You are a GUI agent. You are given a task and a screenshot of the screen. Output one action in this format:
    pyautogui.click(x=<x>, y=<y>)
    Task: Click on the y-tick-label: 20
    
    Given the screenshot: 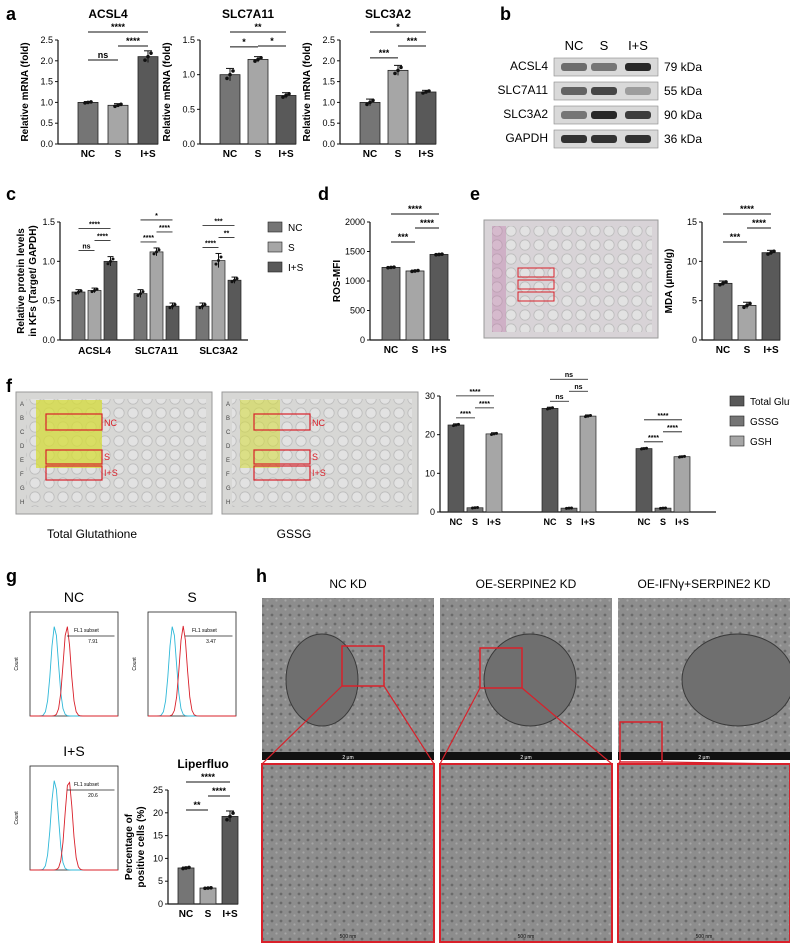 What is the action you would take?
    pyautogui.click(x=430, y=435)
    